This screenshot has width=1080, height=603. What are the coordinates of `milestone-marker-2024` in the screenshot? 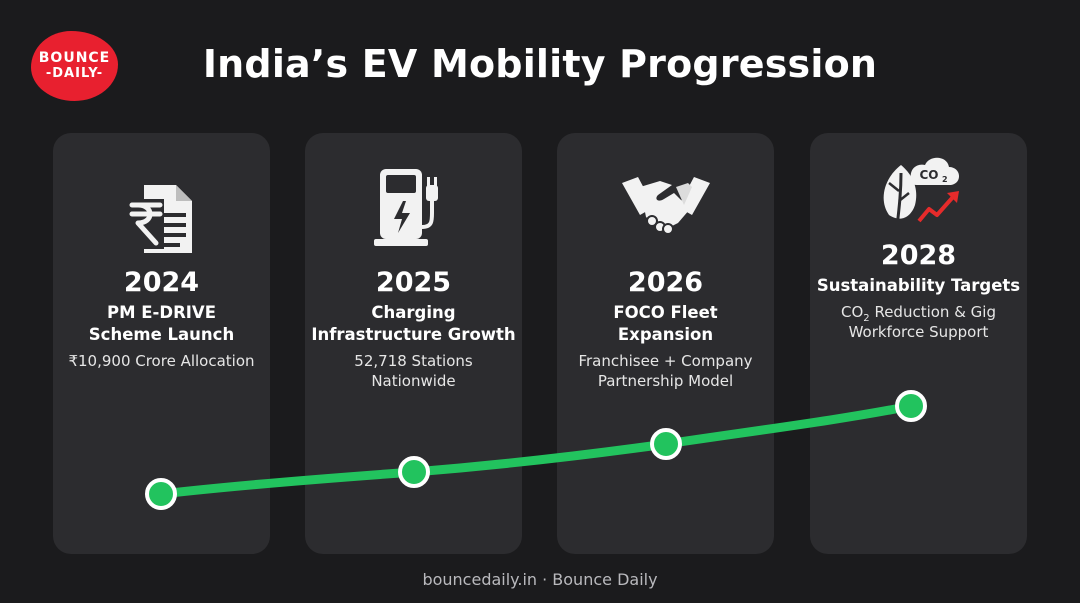 It's located at (161, 494).